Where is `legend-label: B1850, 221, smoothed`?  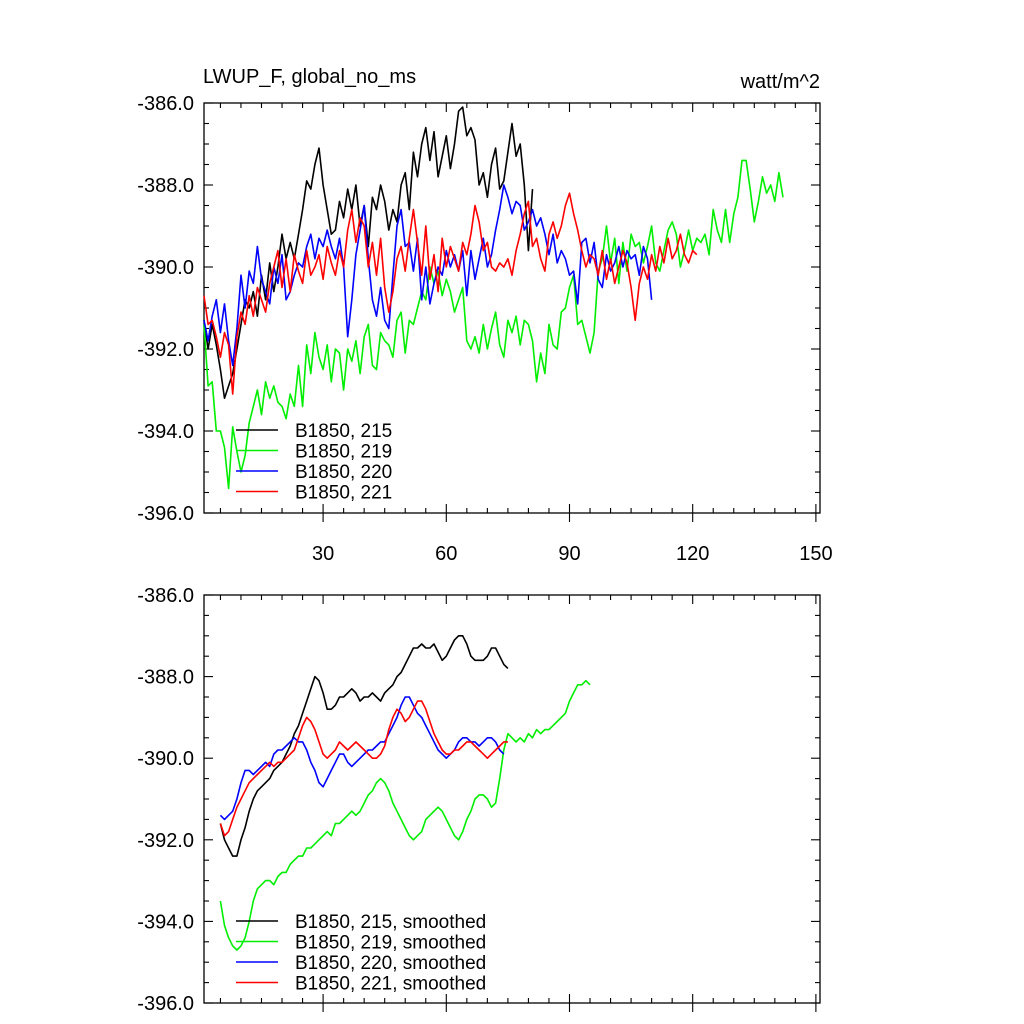
legend-label: B1850, 221, smoothed is located at coordinates (390, 984).